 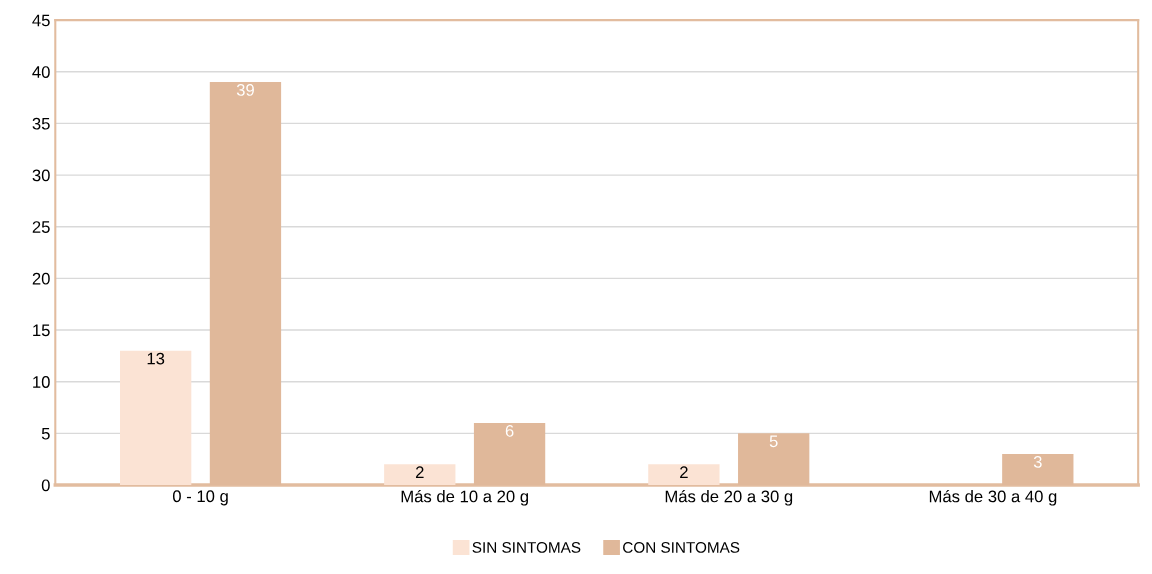 I want to click on y-tick-label: 35, so click(x=41, y=123).